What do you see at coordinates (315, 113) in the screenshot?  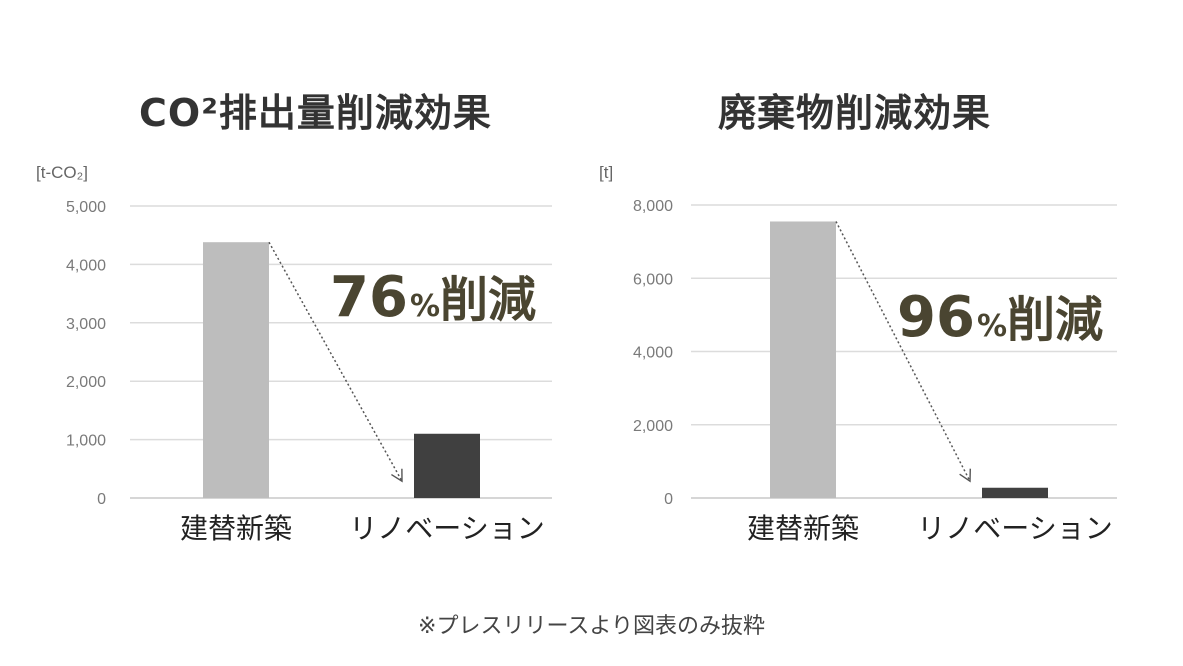 I see `chart-title: CO²排出量削減効果` at bounding box center [315, 113].